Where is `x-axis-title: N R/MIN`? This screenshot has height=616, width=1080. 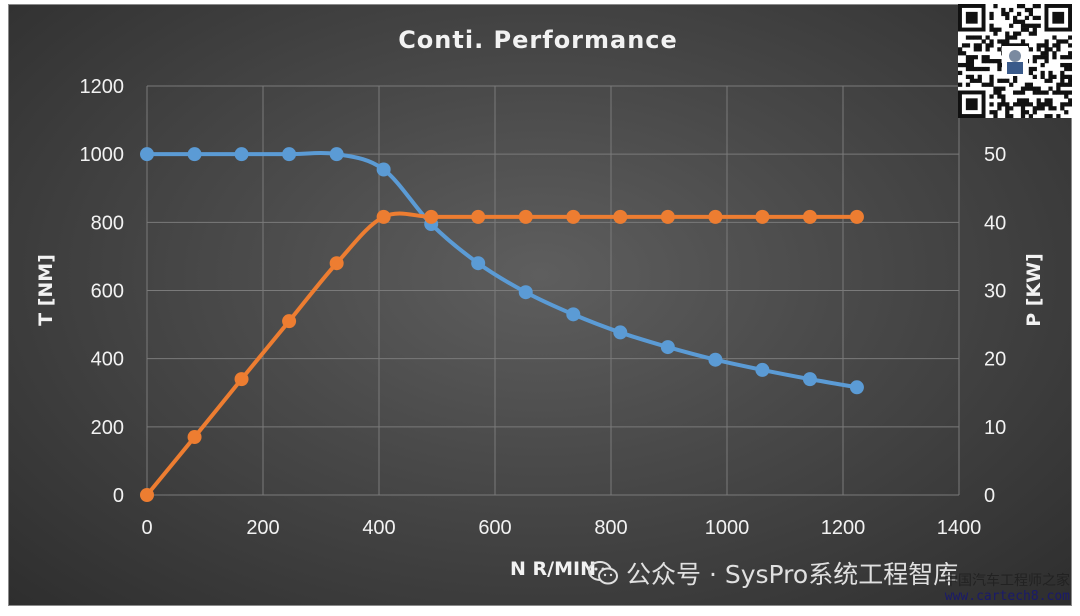
x-axis-title: N R/MIN is located at coordinates (553, 569).